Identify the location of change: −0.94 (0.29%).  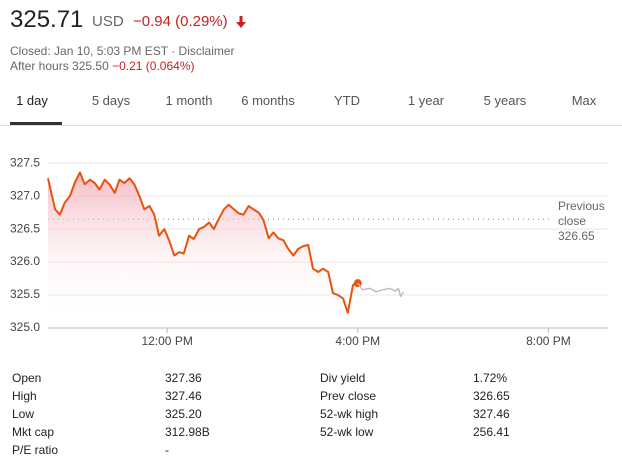
(180, 21).